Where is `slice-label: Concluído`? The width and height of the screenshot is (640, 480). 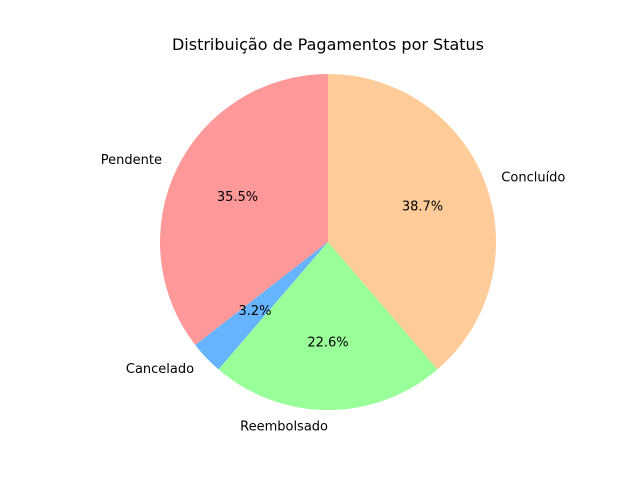
slice-label: Concluído is located at coordinates (533, 177).